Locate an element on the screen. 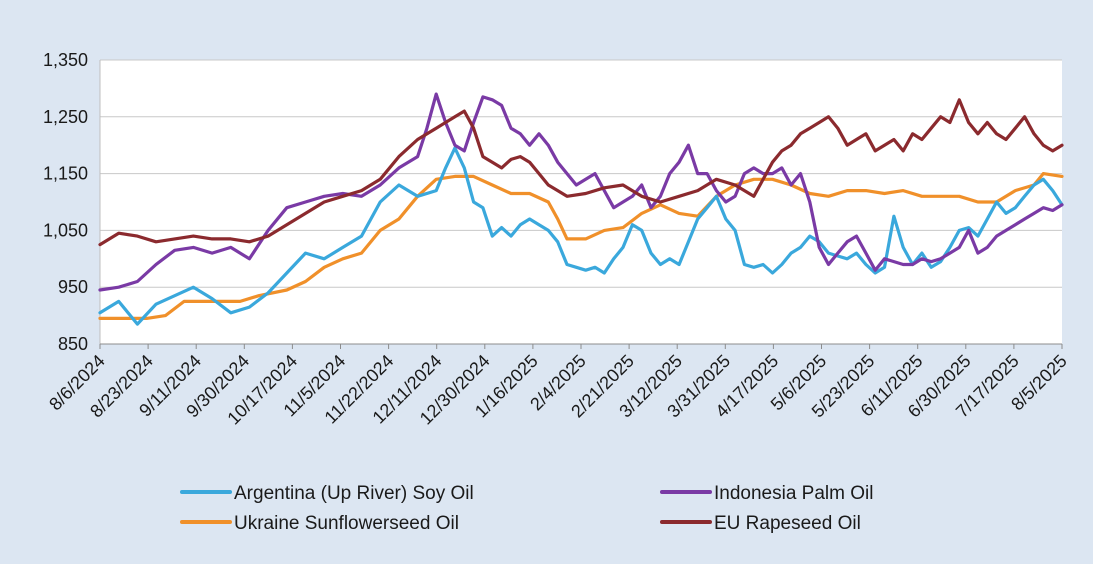 The width and height of the screenshot is (1093, 564). y-axis: 850 950 1,050 1,150 1,250 1,350 is located at coordinates (72, 202).